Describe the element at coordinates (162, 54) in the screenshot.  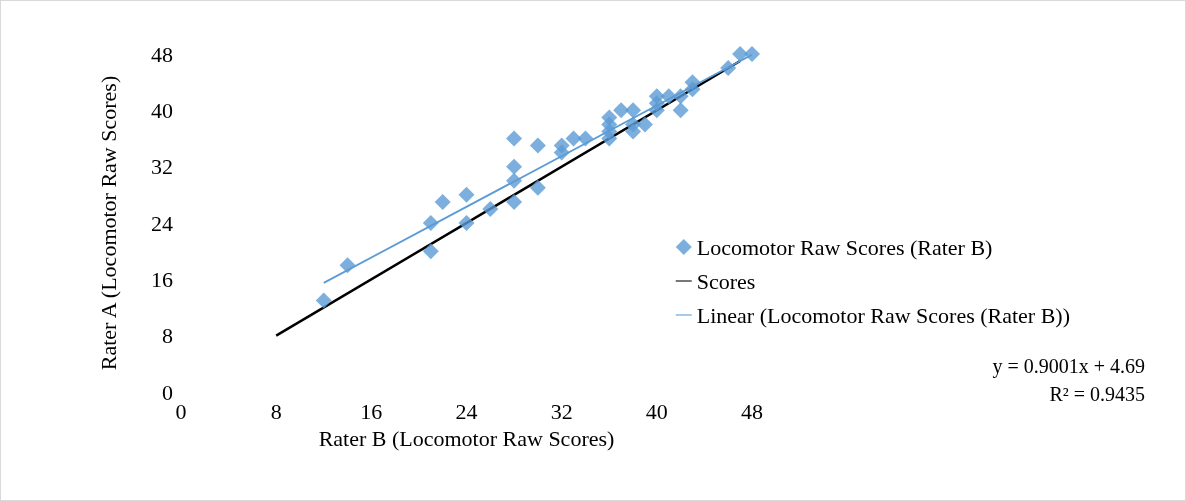
I see `y-tick-label: 48` at that location.